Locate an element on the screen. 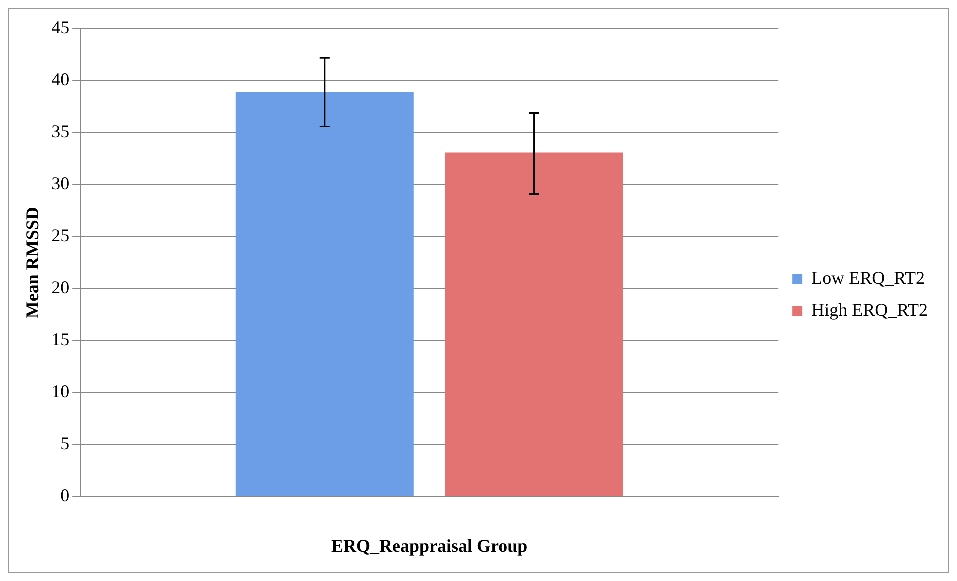 The image size is (957, 581). y-tick-label: 0 is located at coordinates (65, 496).